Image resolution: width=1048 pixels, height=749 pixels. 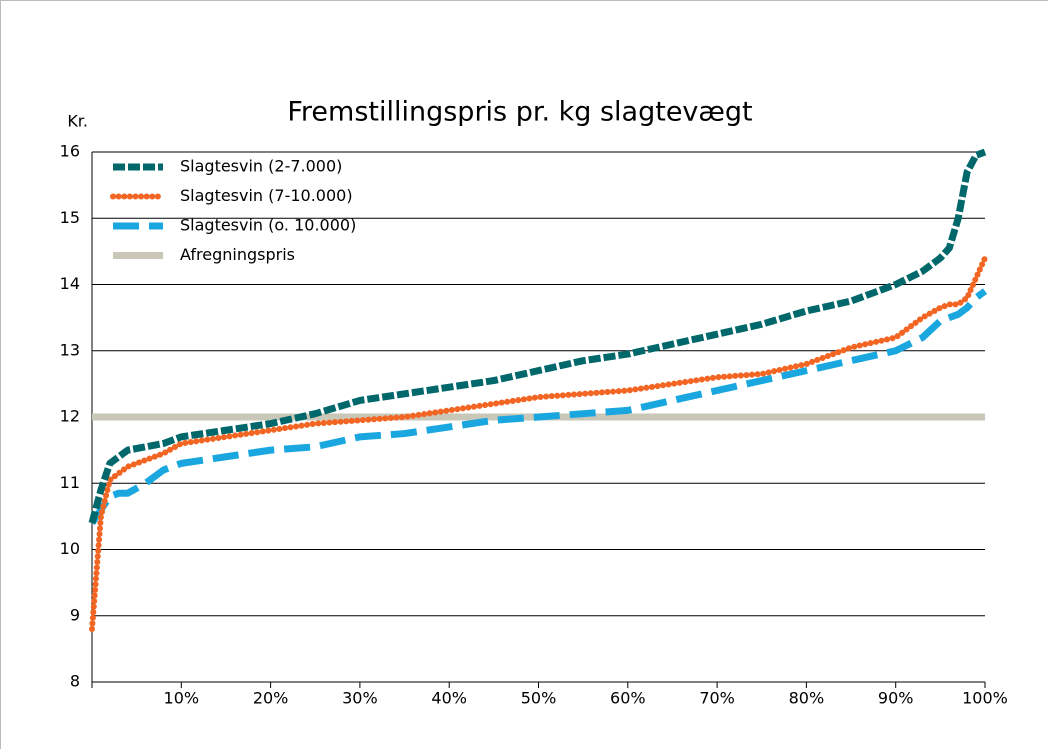 I want to click on y-axis-label: Kr., so click(x=77, y=121).